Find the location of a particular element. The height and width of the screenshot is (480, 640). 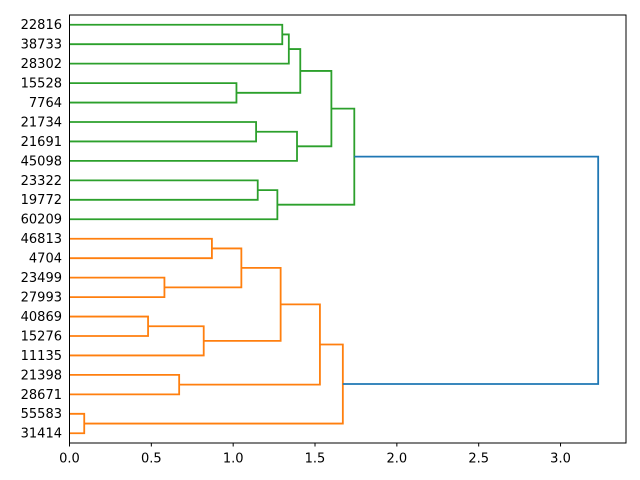

leaf-label: 23322 is located at coordinates (41, 181).